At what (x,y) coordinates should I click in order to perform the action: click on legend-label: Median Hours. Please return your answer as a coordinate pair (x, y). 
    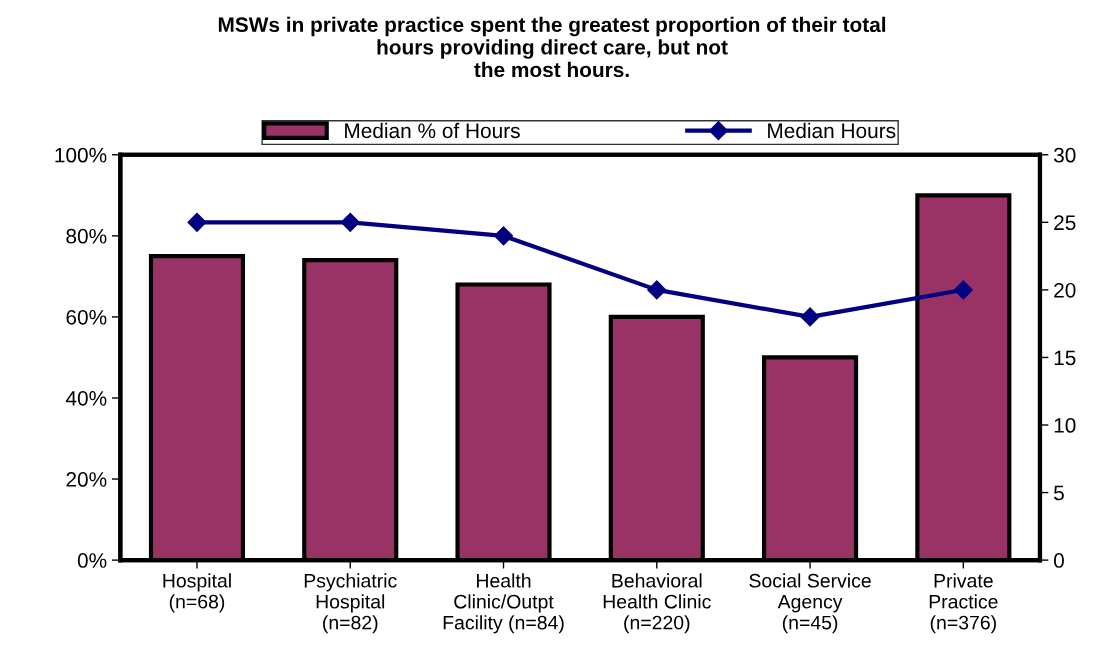
    Looking at the image, I should click on (832, 130).